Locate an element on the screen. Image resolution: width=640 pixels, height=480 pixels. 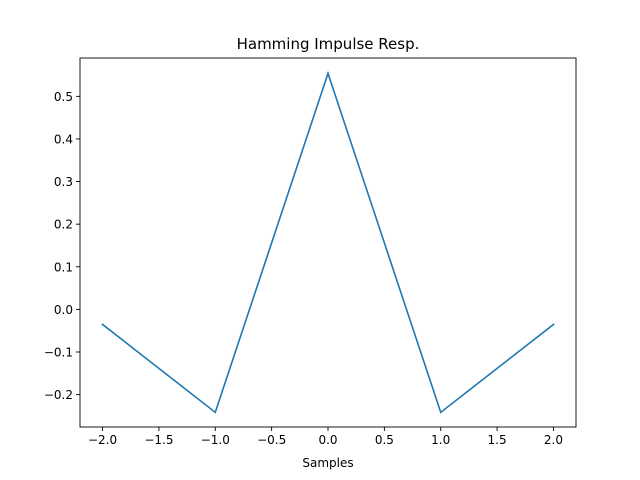
y-tick-label: 0.2 is located at coordinates (63, 225).